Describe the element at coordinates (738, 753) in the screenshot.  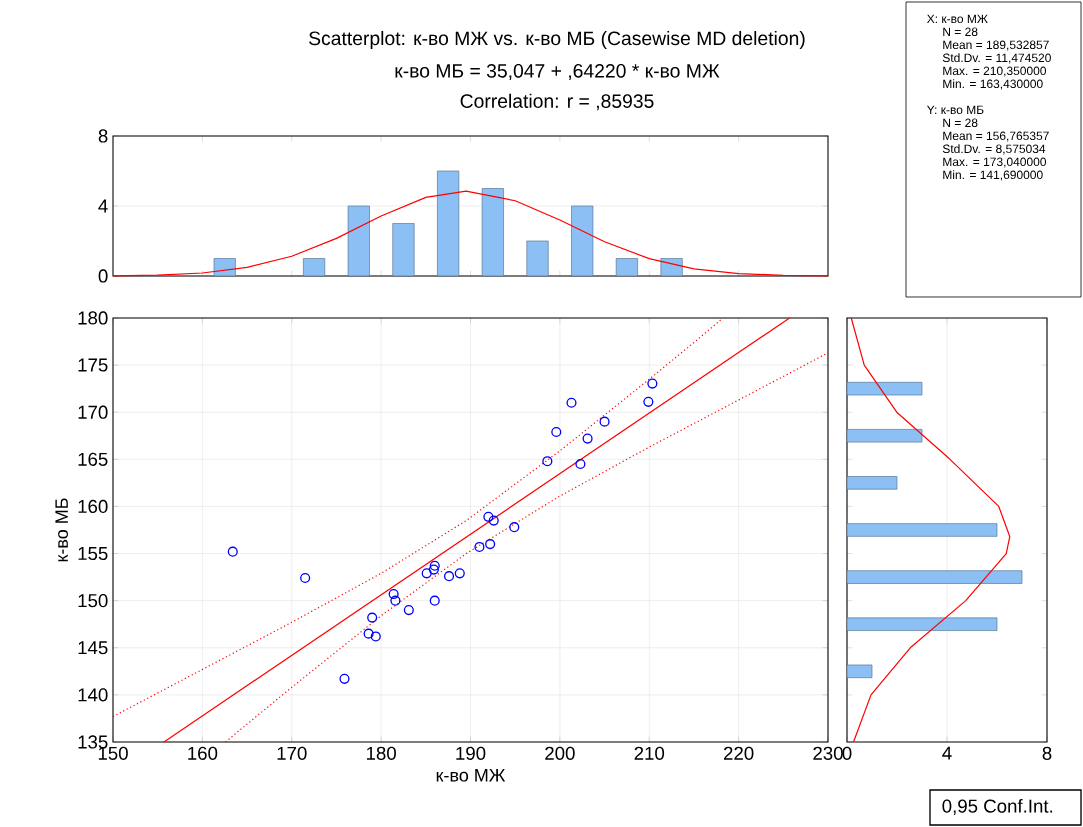
I see `x-tick-label: 220` at that location.